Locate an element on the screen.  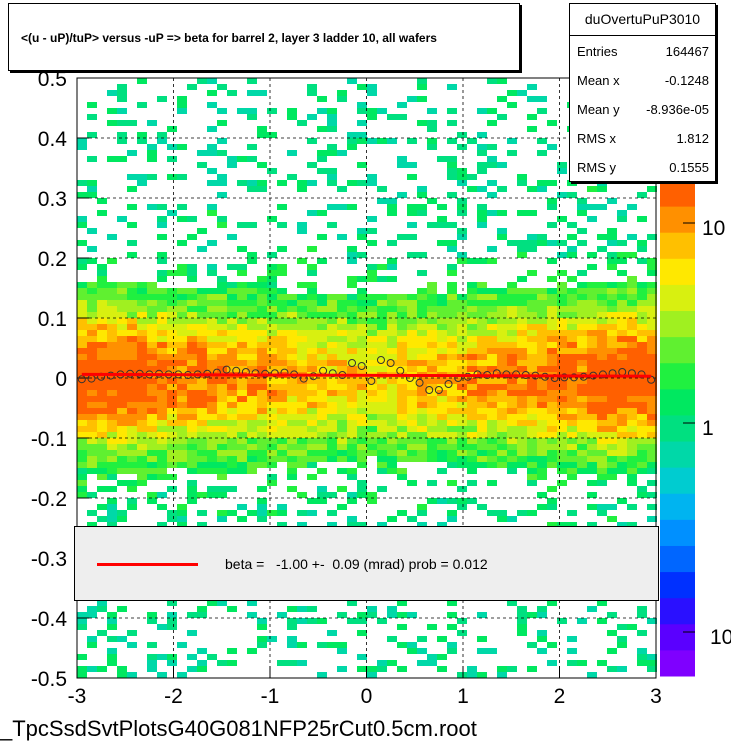
stats-row: Mean y -8.936e-05 is located at coordinates (643, 110).